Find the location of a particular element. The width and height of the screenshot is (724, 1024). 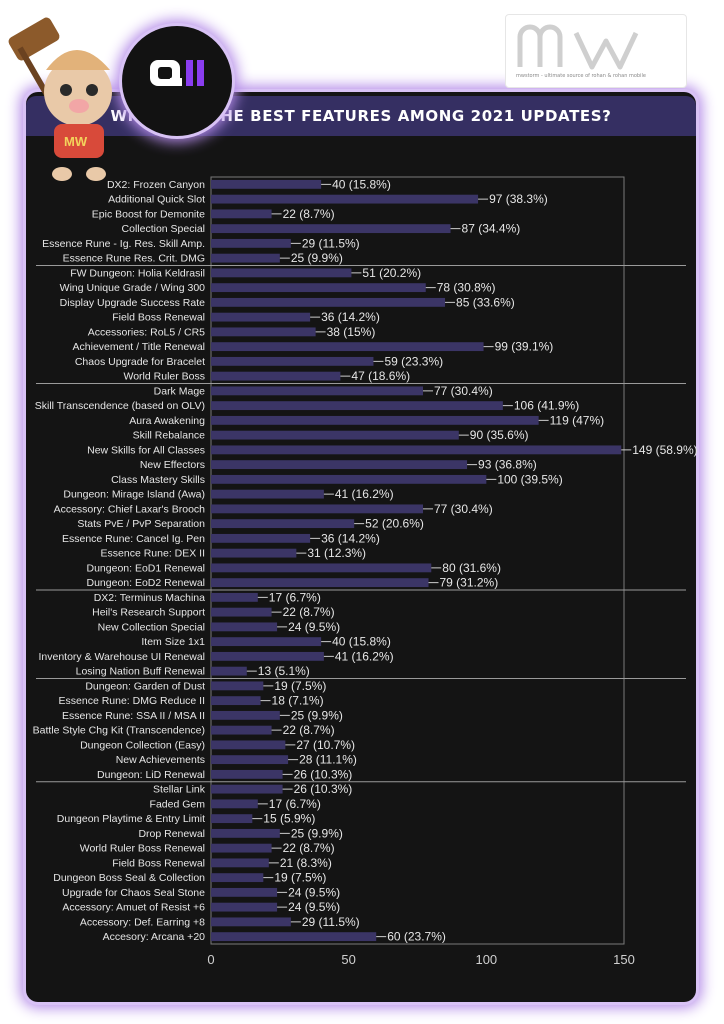

category-label: DX2: Frozen Canyon is located at coordinates (156, 185).